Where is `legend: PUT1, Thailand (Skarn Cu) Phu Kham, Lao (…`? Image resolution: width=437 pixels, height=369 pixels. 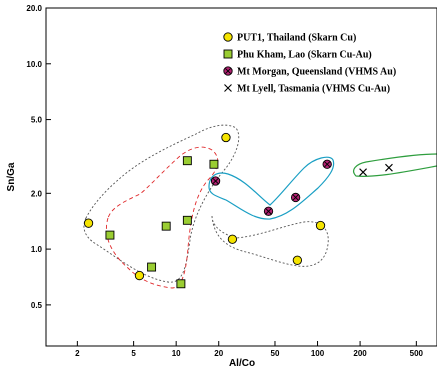
legend: PUT1, Thailand (Skarn Cu) Phu Kham, Lao (… is located at coordinates (309, 63).